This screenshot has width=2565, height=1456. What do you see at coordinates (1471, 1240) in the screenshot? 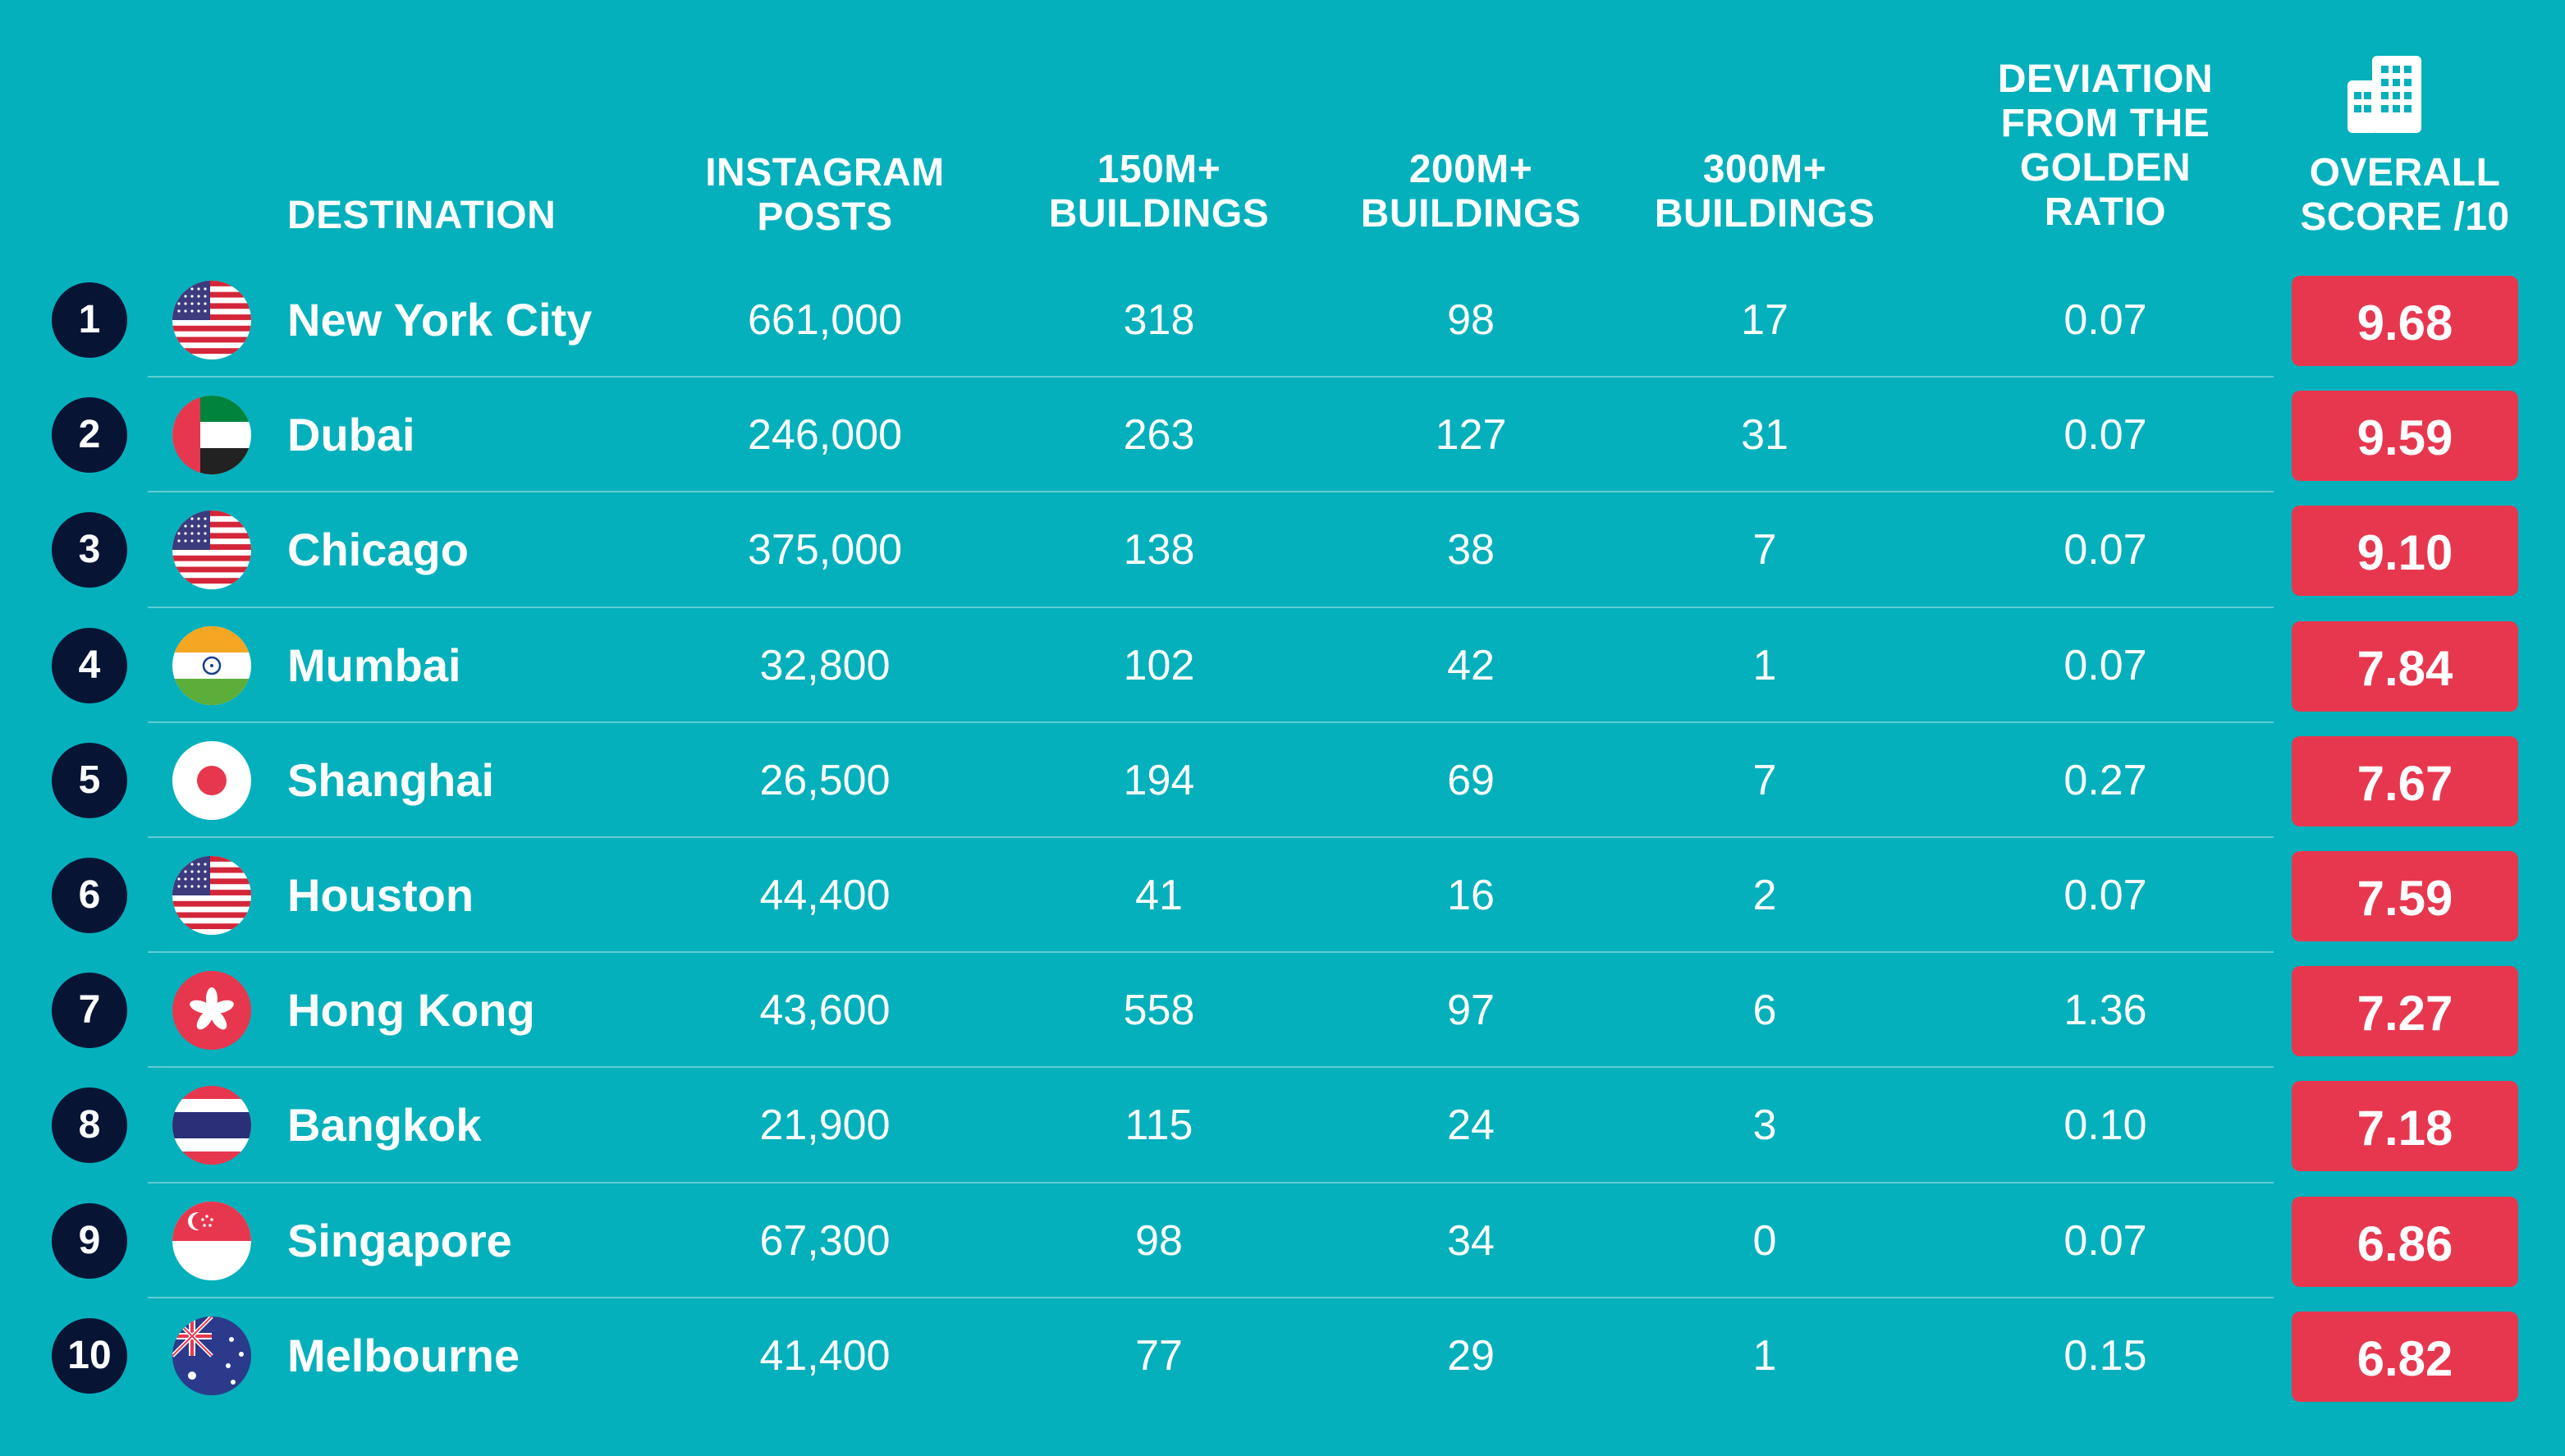
I see `buildings-200m-value: 34` at bounding box center [1471, 1240].